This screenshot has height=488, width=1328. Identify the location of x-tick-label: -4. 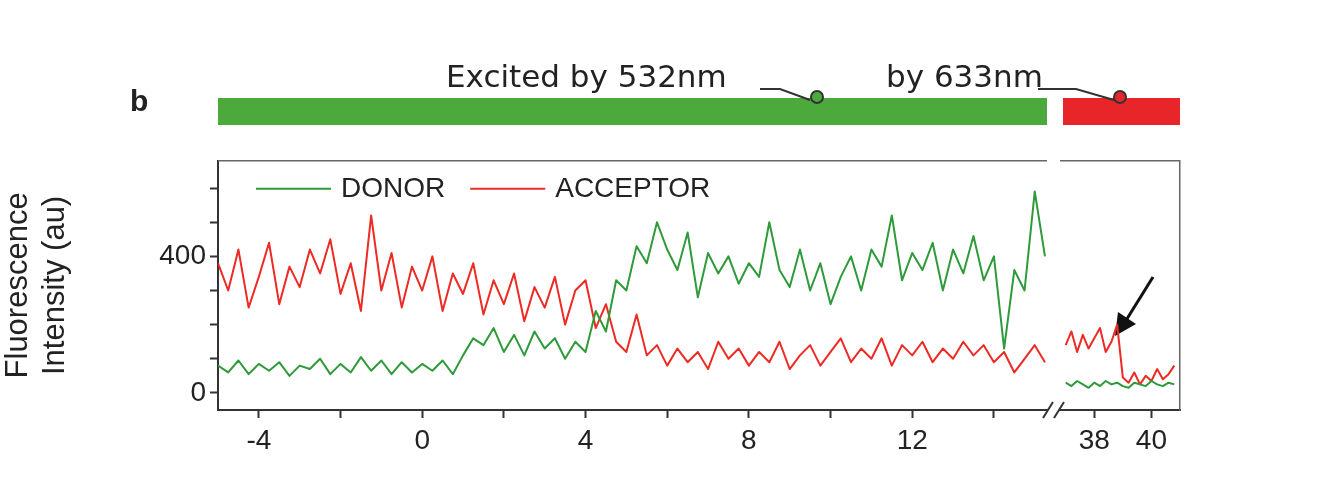
(259, 439).